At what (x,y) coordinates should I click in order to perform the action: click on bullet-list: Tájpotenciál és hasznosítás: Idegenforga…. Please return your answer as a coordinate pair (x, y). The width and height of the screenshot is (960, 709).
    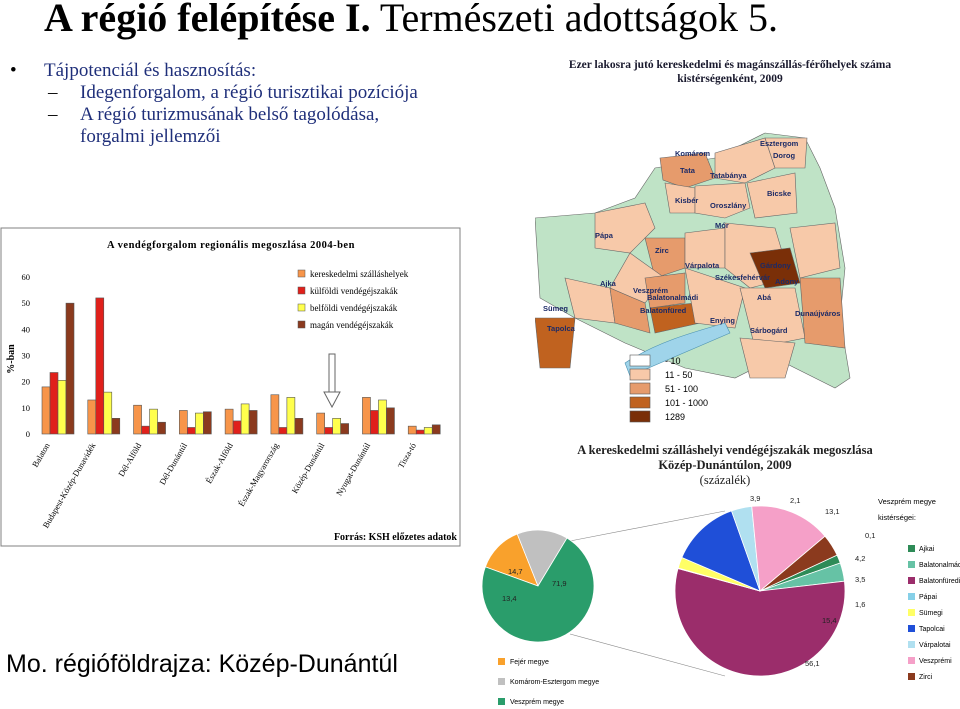
    Looking at the image, I should click on (214, 104).